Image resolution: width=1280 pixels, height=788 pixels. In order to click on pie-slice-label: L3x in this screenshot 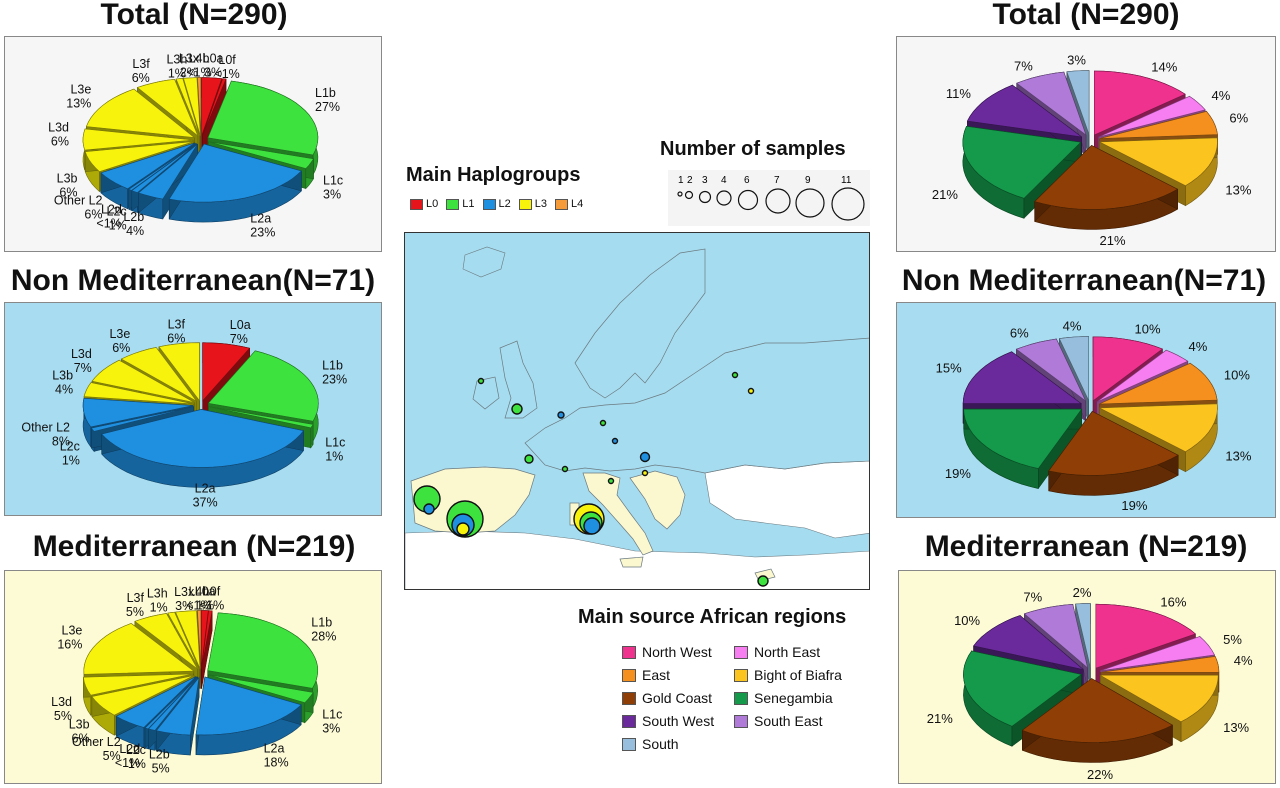, I will do `click(184, 592)`.